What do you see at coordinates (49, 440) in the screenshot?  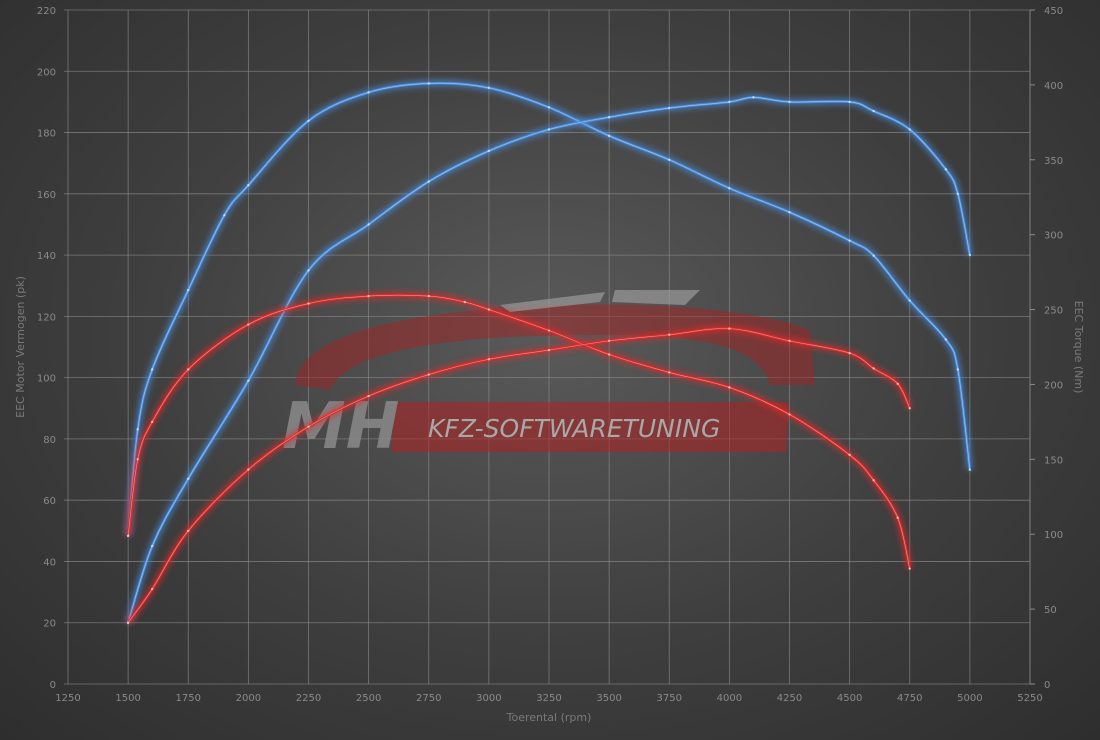 I see `y-left-tick-label: 80` at bounding box center [49, 440].